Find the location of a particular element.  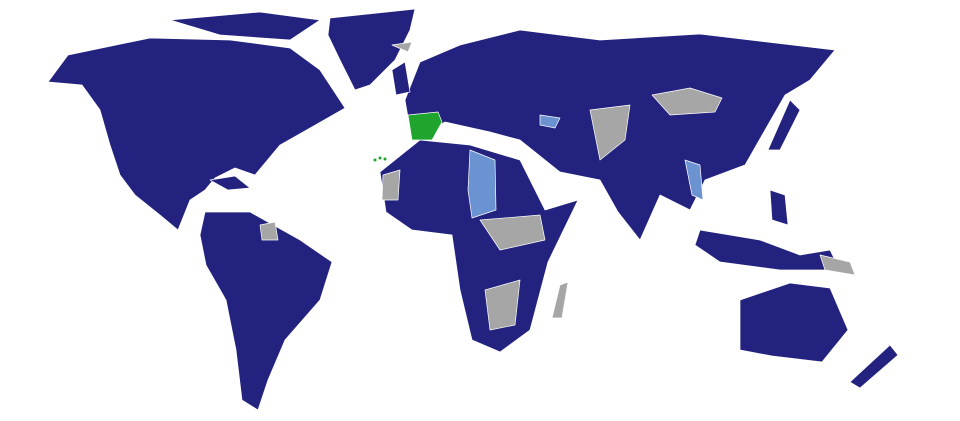

madagascar is located at coordinates (560, 300).